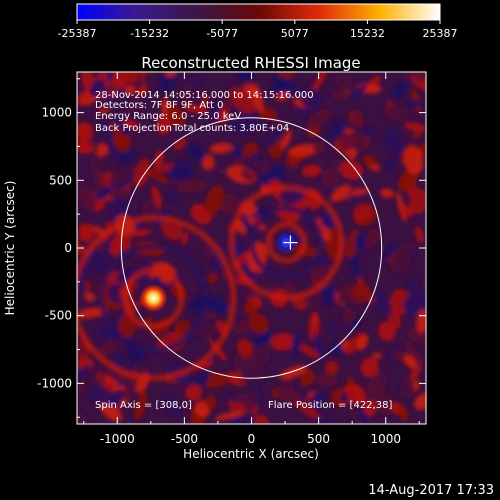 This screenshot has width=500, height=500. I want to click on chart-title: Reconstructed RHESSI Image, so click(250, 63).